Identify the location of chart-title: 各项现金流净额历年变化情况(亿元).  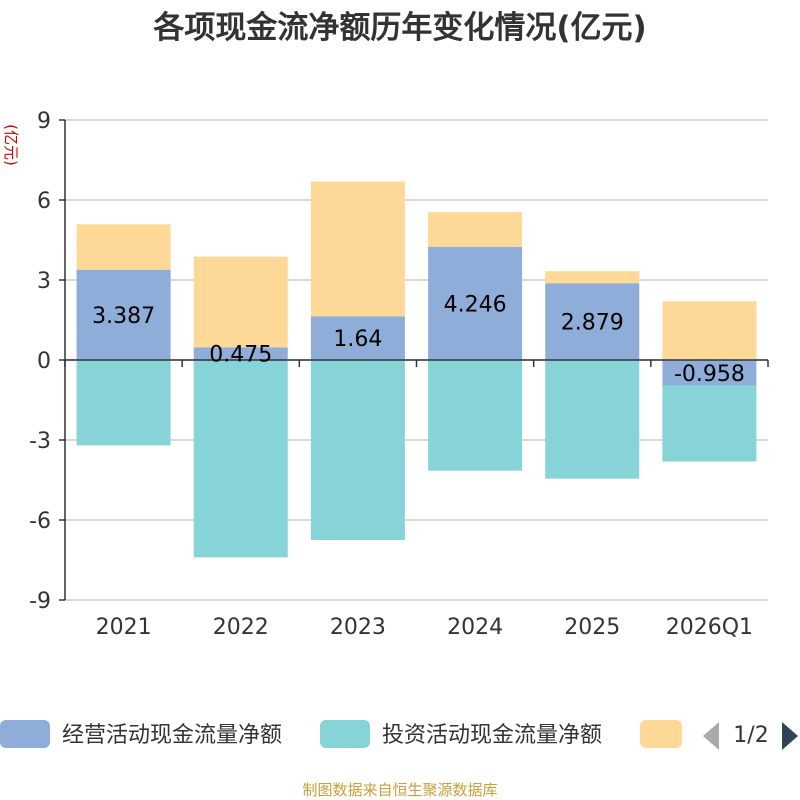
(399, 28).